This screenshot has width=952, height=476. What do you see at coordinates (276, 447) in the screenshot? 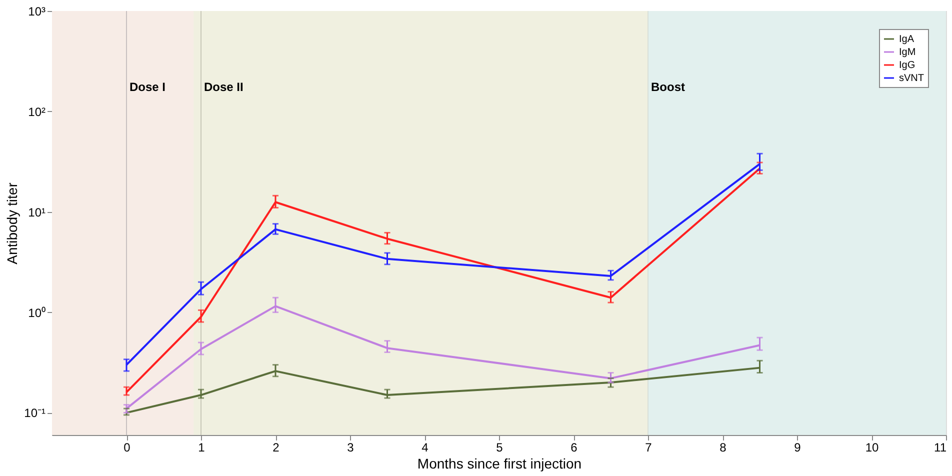
I see `x-tick-label: 2` at bounding box center [276, 447].